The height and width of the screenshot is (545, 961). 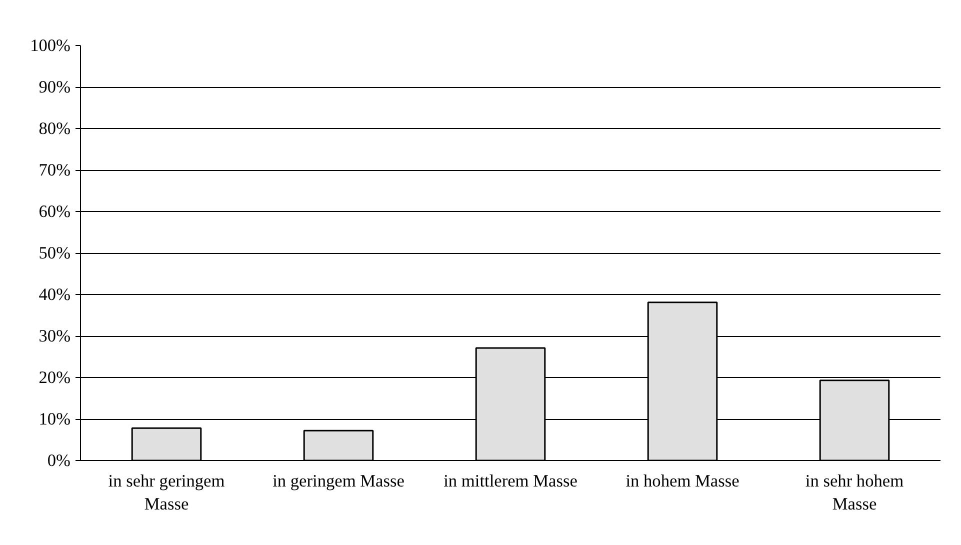 What do you see at coordinates (511, 481) in the screenshot?
I see `x-tick-label: in mittlerem Masse` at bounding box center [511, 481].